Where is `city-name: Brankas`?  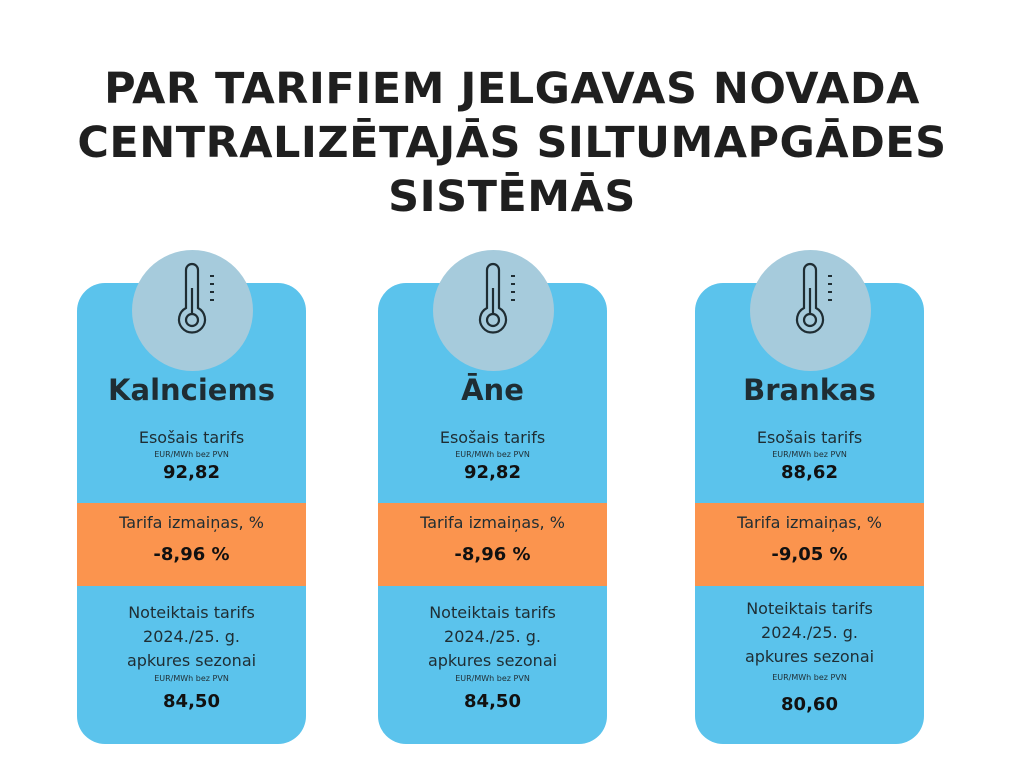 city-name: Brankas is located at coordinates (809, 390).